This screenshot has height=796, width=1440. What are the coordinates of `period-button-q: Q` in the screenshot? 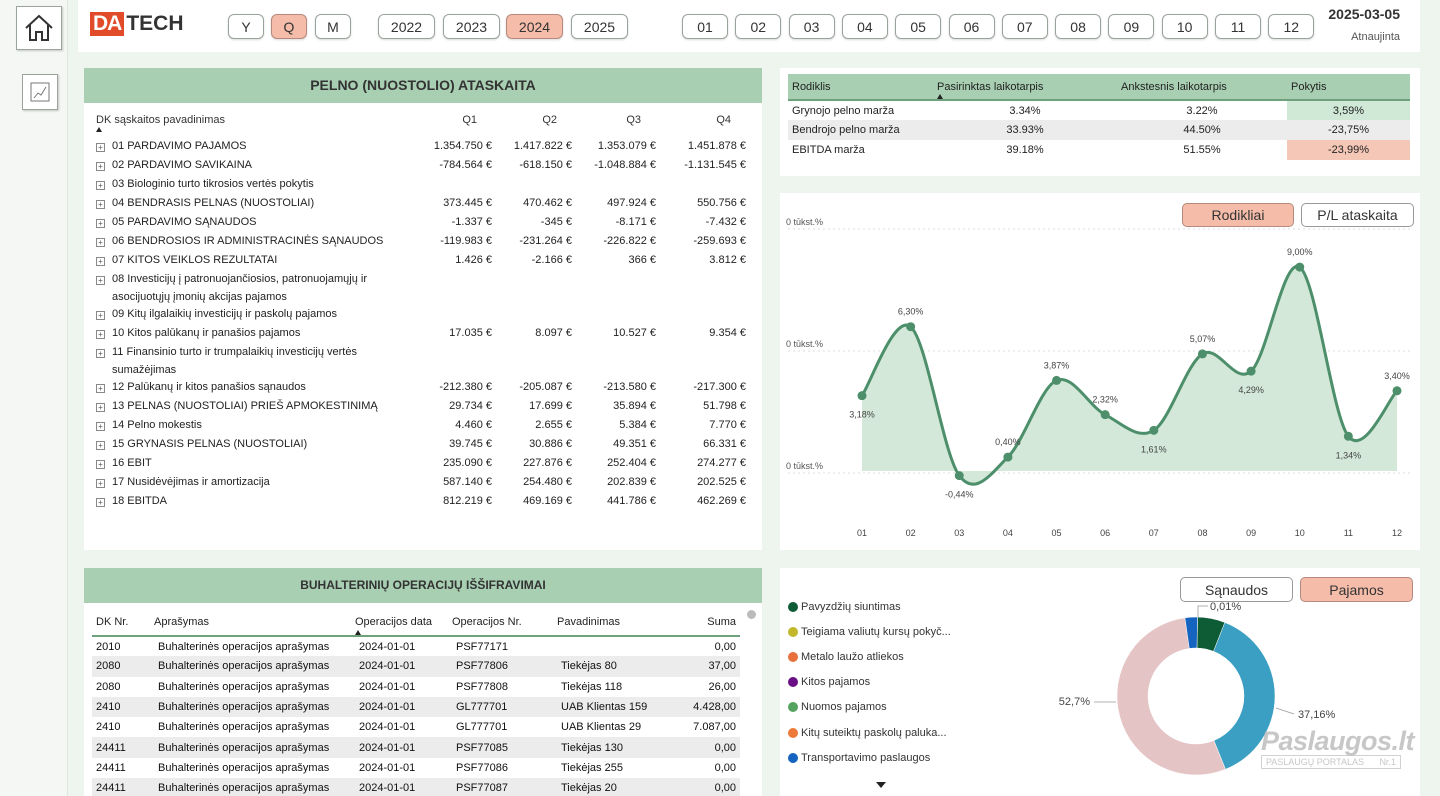 It's located at (289, 26).